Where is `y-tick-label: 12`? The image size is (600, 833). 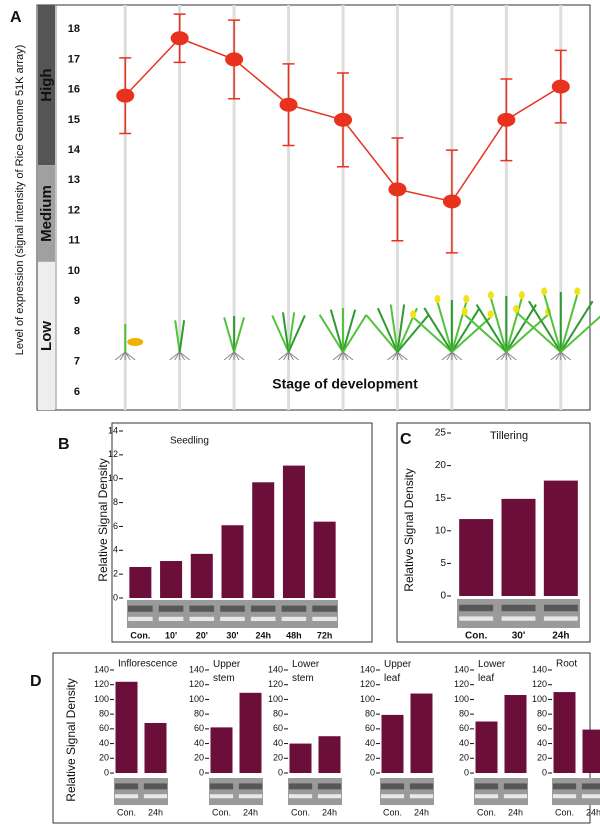 y-tick-label: 12 is located at coordinates (113, 454).